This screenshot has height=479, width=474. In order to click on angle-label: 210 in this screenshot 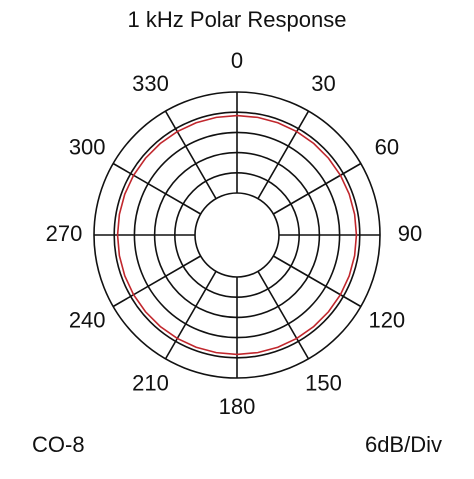, I will do `click(150, 383)`.